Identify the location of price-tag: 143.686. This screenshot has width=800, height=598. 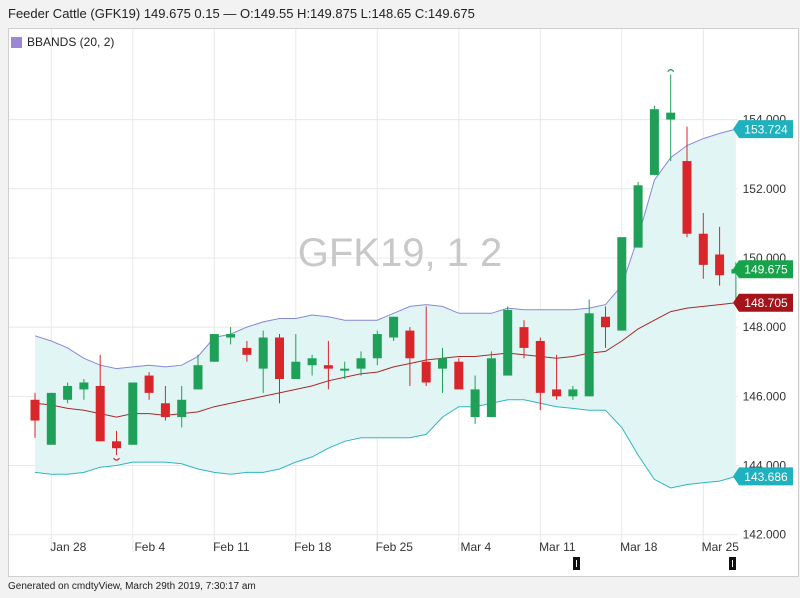
(763, 476).